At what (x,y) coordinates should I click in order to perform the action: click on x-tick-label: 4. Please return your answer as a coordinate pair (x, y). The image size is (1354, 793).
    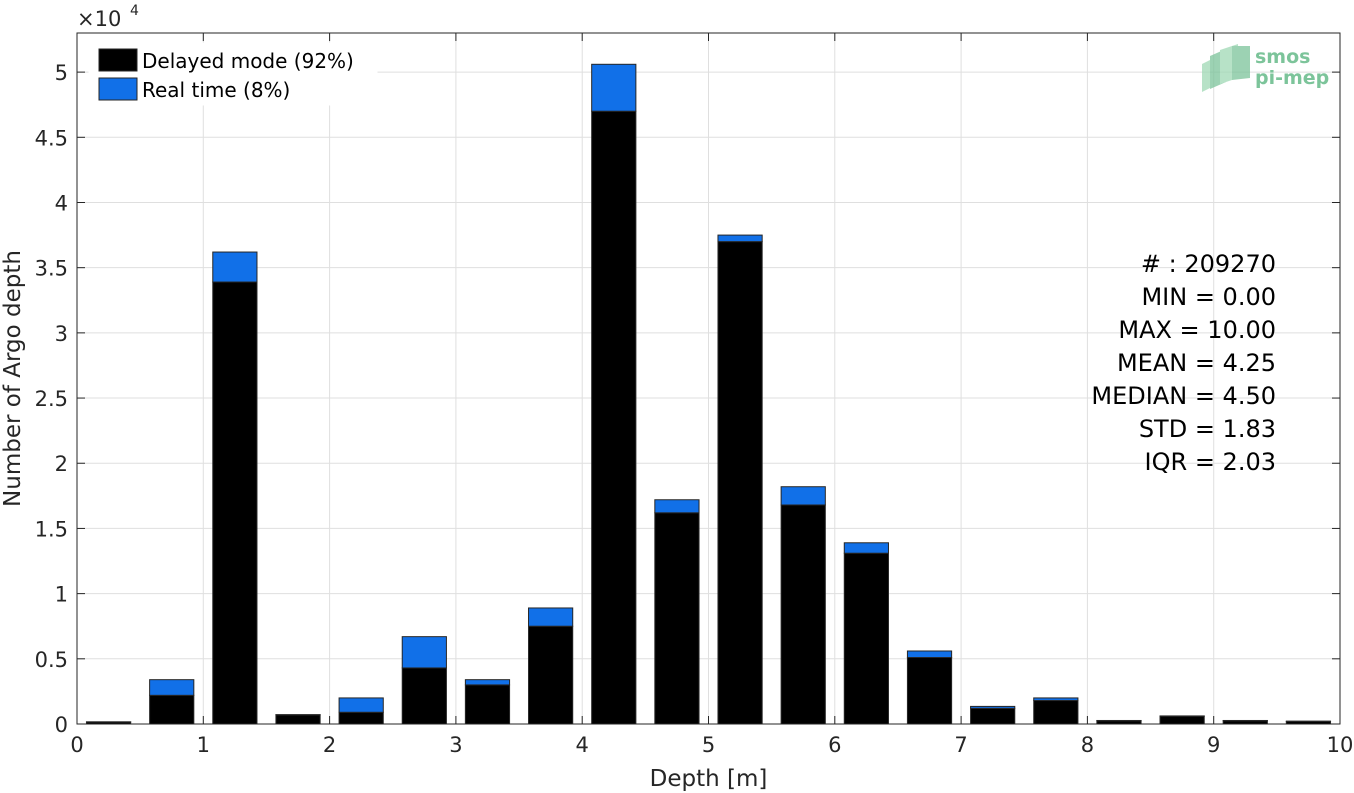
    Looking at the image, I should click on (582, 745).